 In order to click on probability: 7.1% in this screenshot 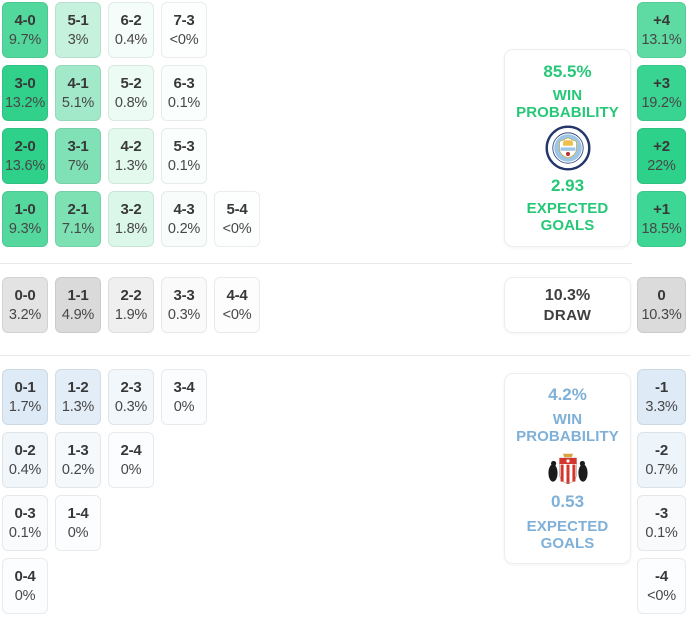, I will do `click(78, 228)`.